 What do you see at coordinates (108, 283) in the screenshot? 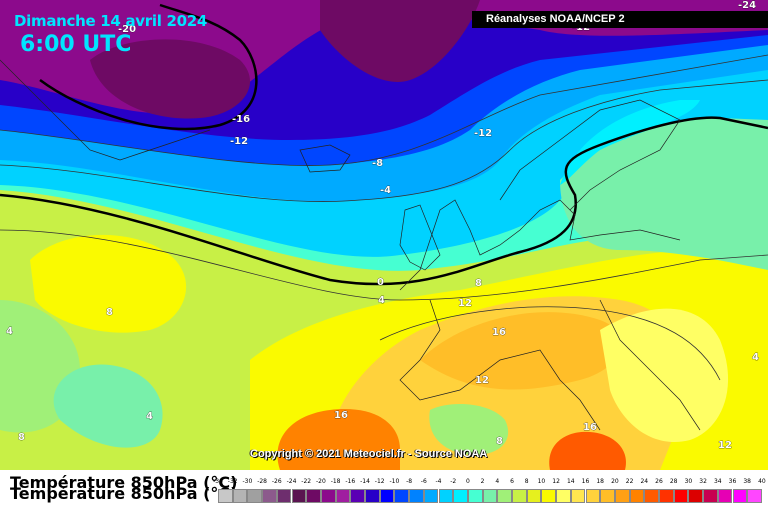
I see `field-yellow-west` at bounding box center [108, 283].